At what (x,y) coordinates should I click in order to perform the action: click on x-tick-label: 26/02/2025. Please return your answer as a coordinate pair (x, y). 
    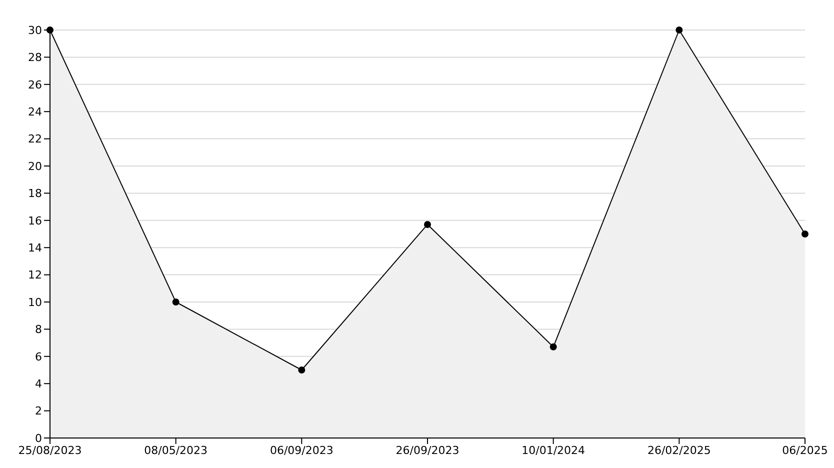
    Looking at the image, I should click on (679, 450).